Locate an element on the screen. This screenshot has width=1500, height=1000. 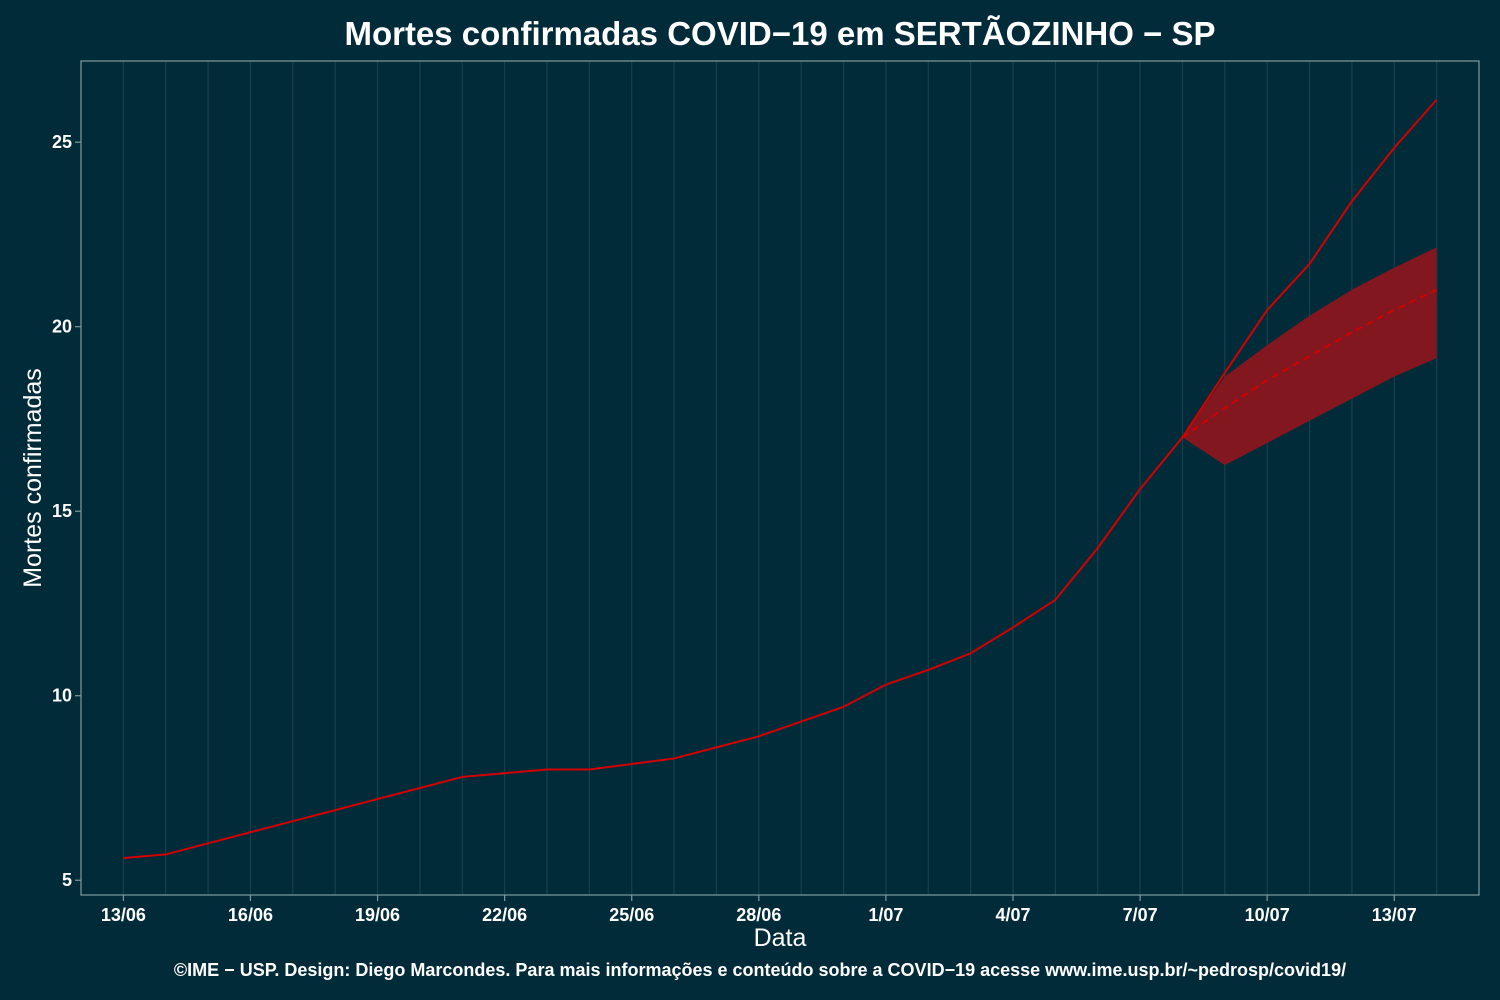
y-axis: 5 10 15 20 25 is located at coordinates (66, 511).